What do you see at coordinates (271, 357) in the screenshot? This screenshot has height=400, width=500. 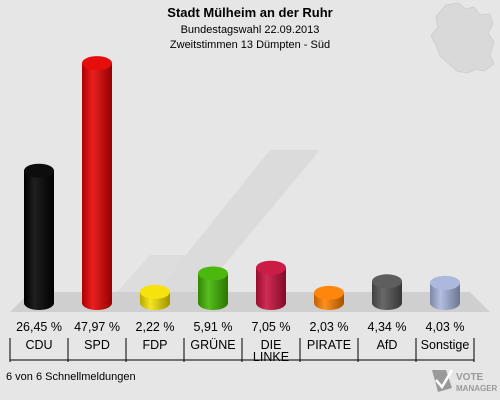 I see `category-label: LINKE` at bounding box center [271, 357].